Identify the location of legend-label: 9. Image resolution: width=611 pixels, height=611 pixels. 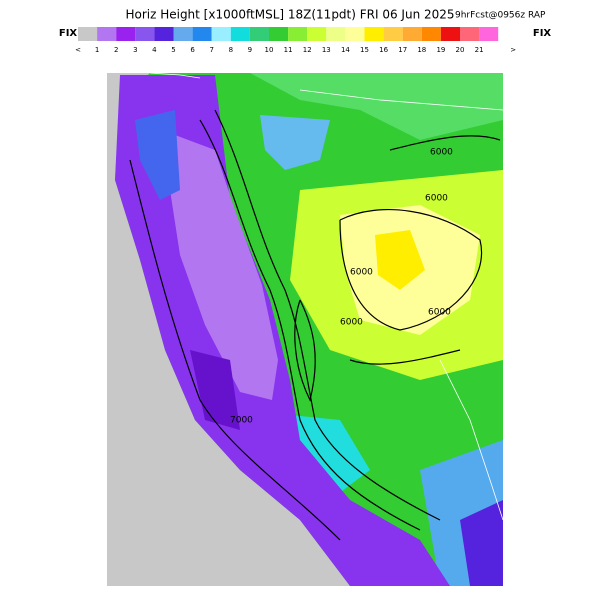
(250, 50).